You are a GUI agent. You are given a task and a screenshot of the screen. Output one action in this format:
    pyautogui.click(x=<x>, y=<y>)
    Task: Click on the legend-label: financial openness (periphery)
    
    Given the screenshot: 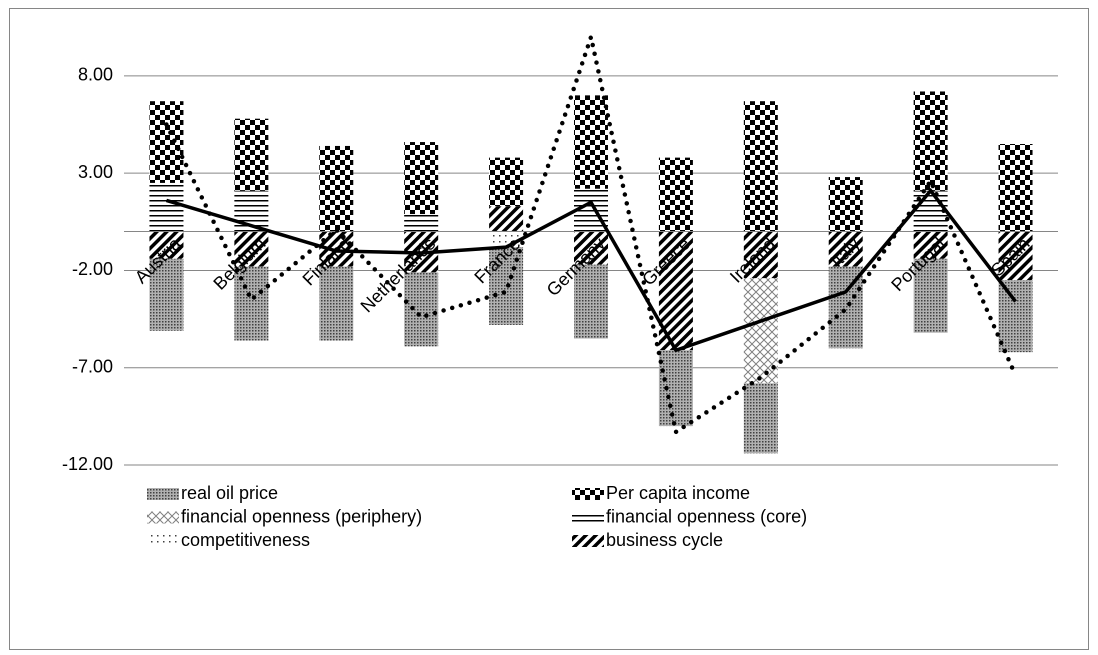 What is the action you would take?
    pyautogui.click(x=301, y=516)
    